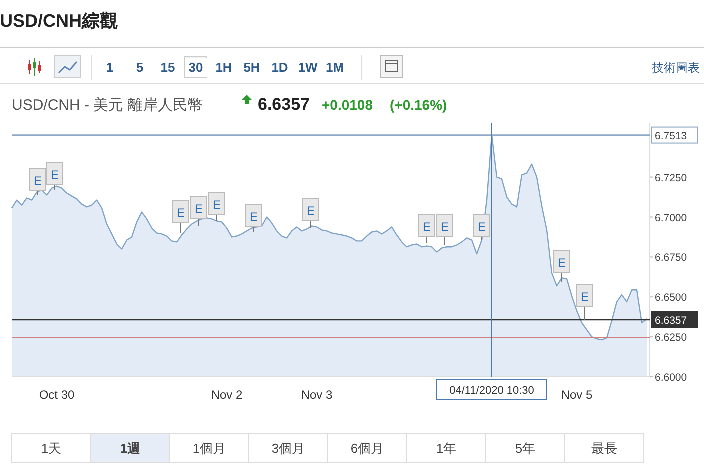  Describe the element at coordinates (284, 104) in the screenshot. I see `text: 6.6357` at that location.